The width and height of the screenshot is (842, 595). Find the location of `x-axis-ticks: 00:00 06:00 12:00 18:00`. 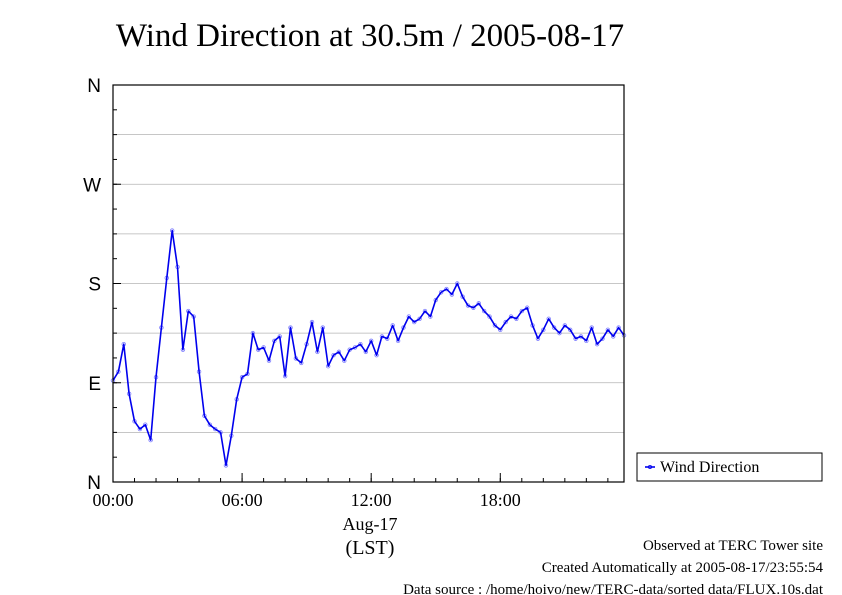

x-axis-ticks: 00:00 06:00 12:00 18:00 is located at coordinates (350, 491).